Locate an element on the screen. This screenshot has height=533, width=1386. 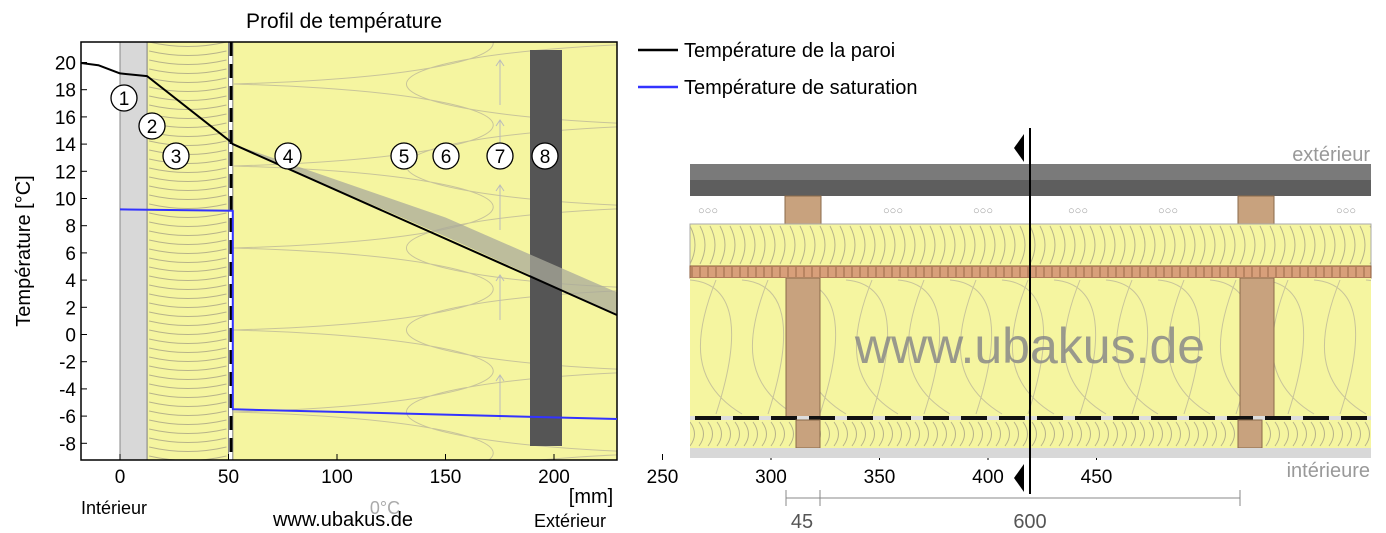
chart-title: Profil de température is located at coordinates (344, 21).